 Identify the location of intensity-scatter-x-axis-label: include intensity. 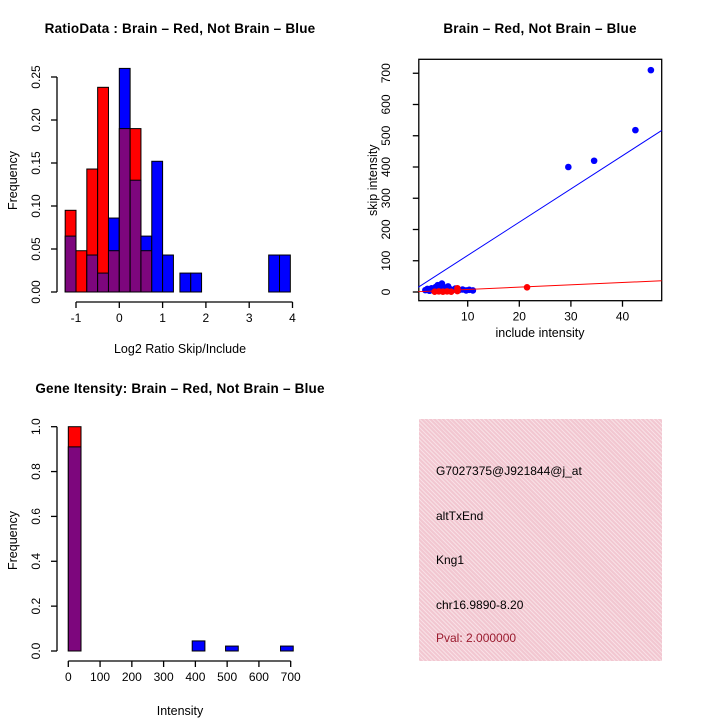
(540, 333).